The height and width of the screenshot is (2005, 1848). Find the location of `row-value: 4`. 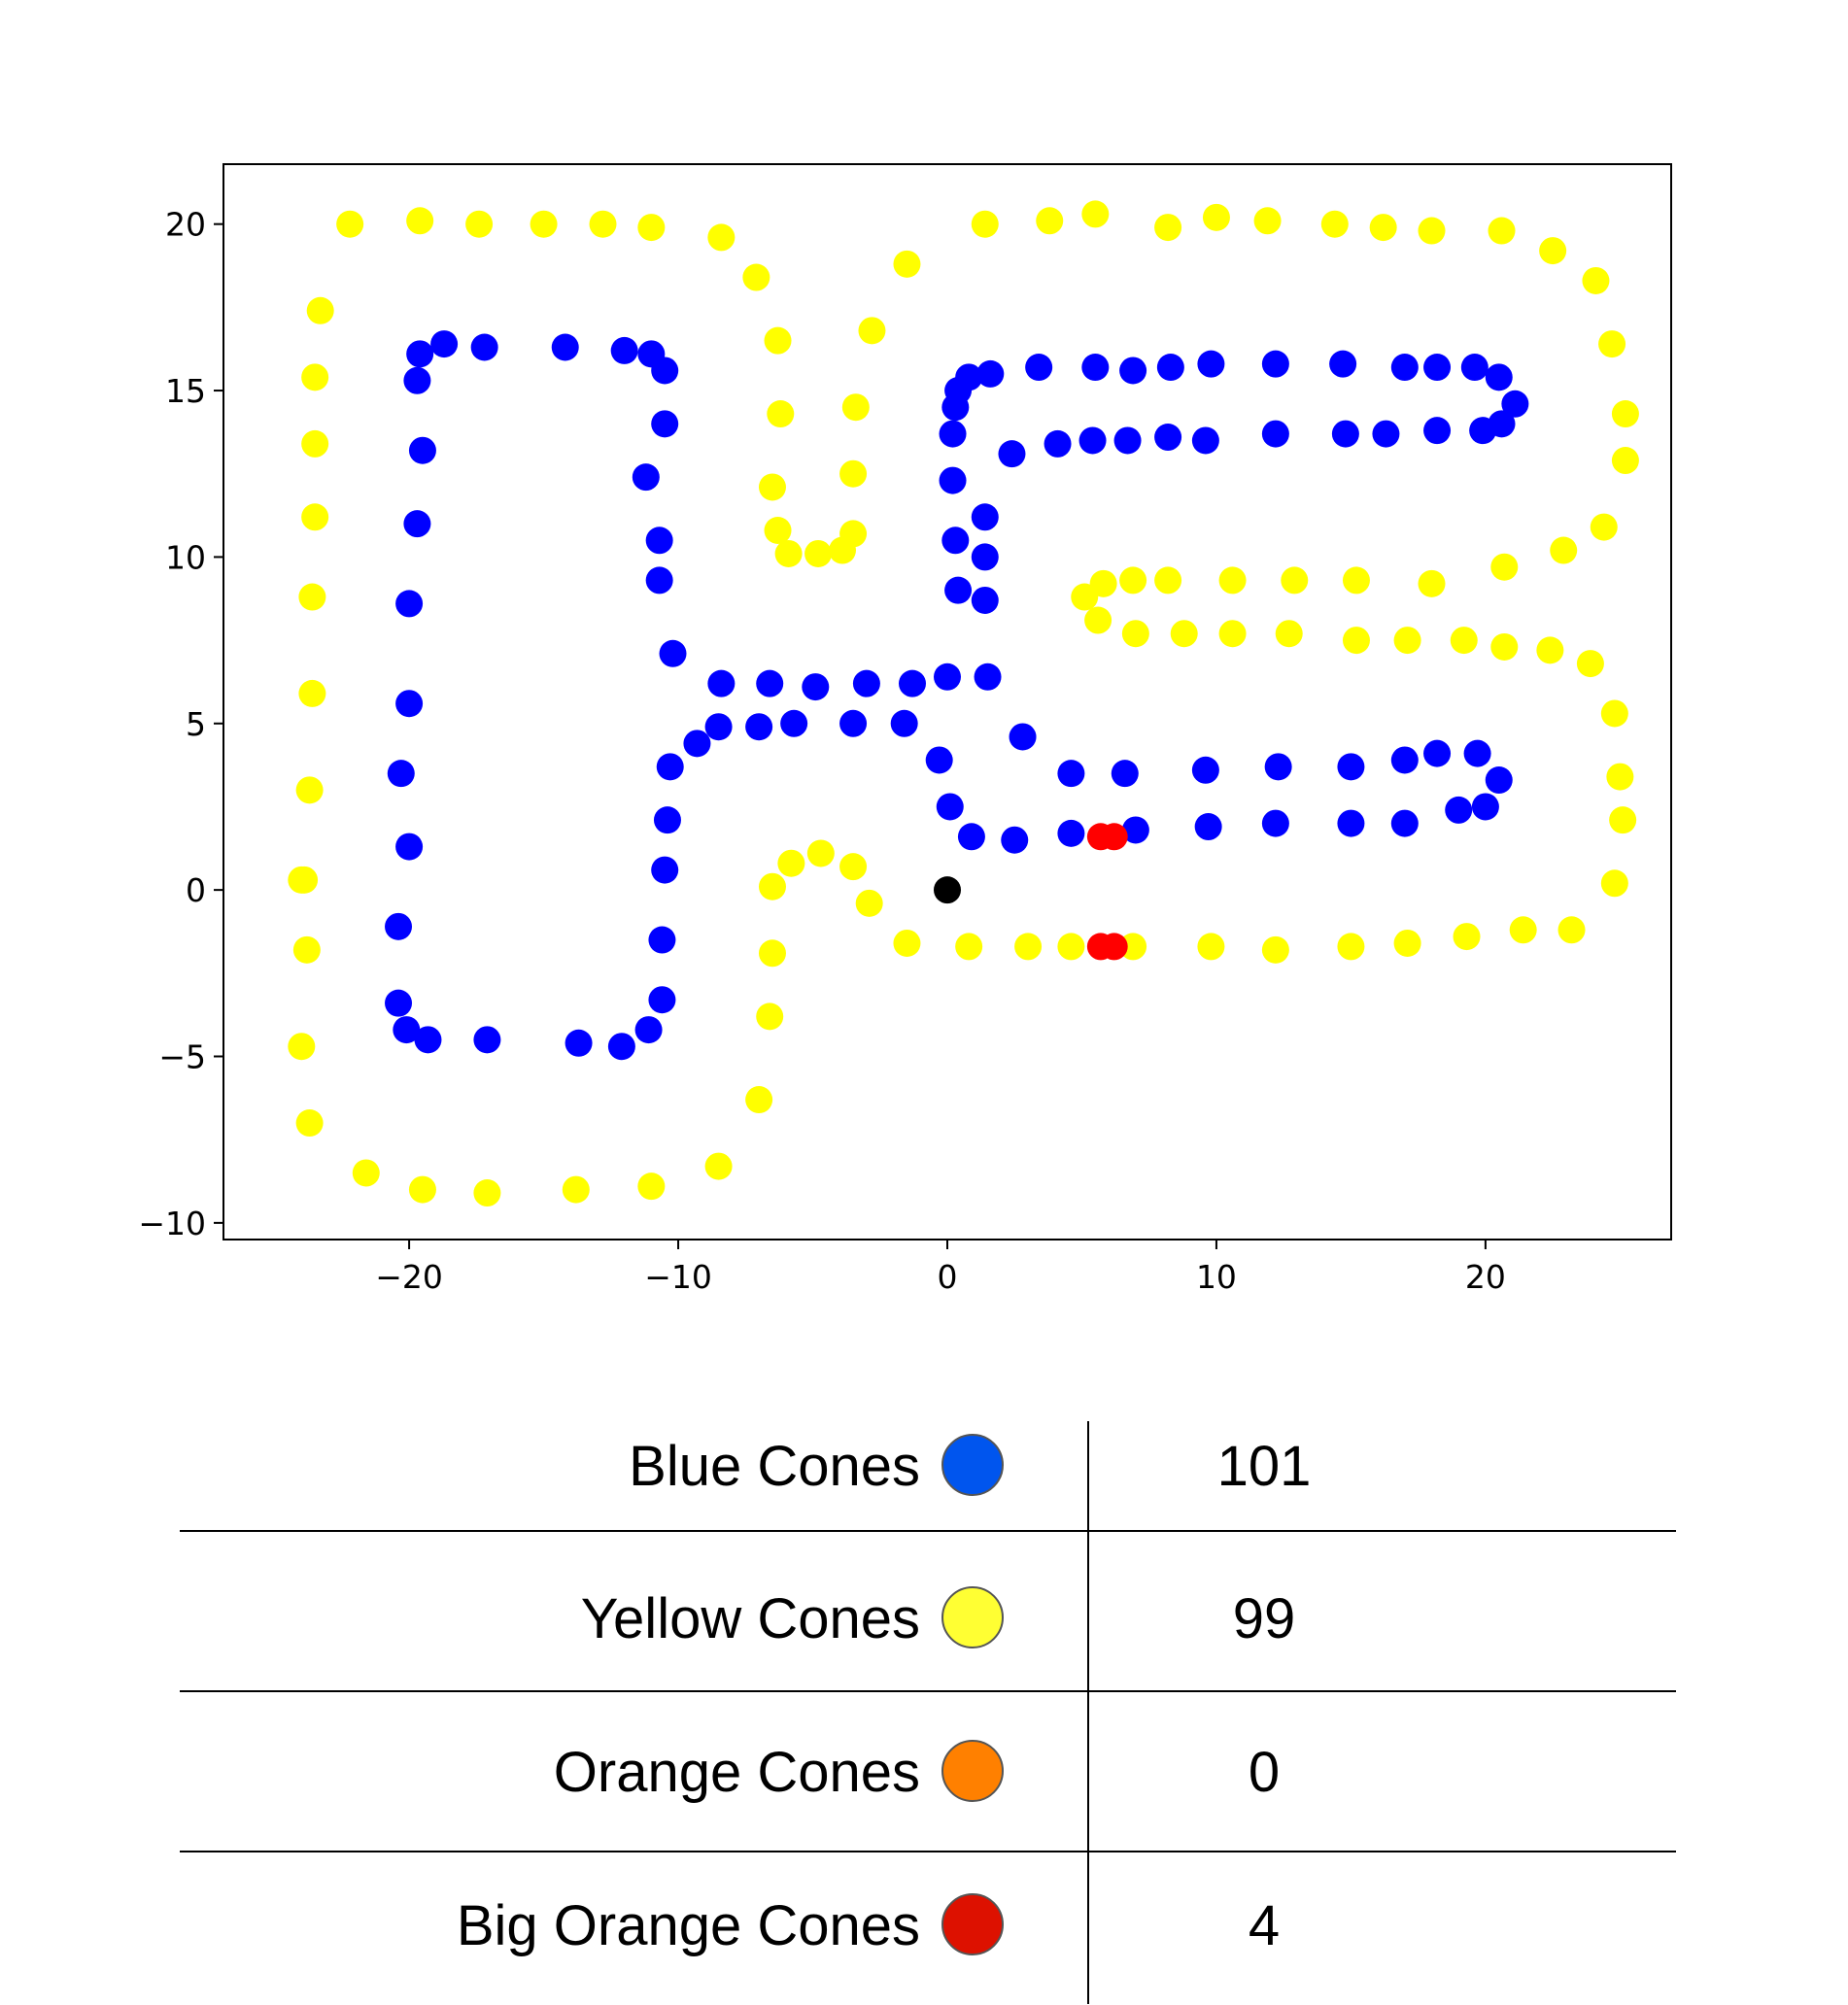

row-value: 4 is located at coordinates (1264, 1925).